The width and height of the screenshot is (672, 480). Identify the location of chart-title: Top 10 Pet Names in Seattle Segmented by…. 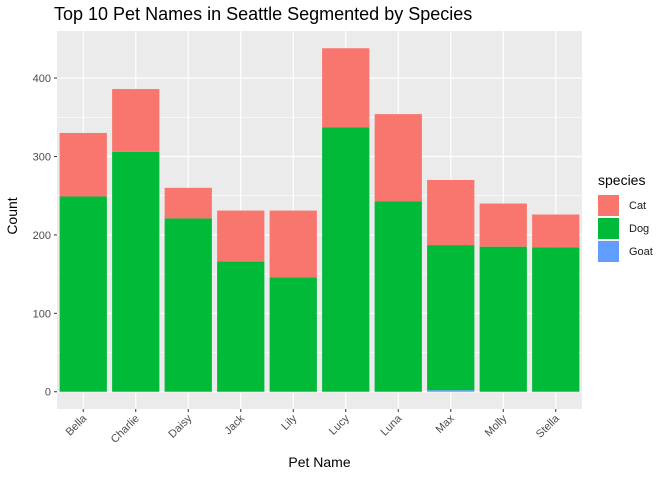
(263, 14).